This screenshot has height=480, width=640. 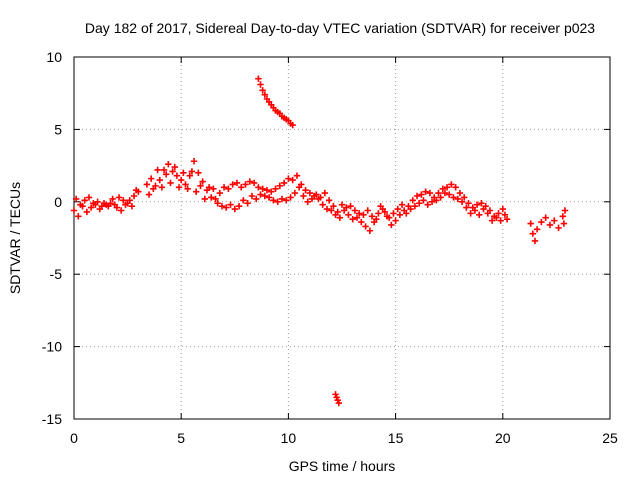 What do you see at coordinates (58, 202) in the screenshot?
I see `y-tick-label: 0` at bounding box center [58, 202].